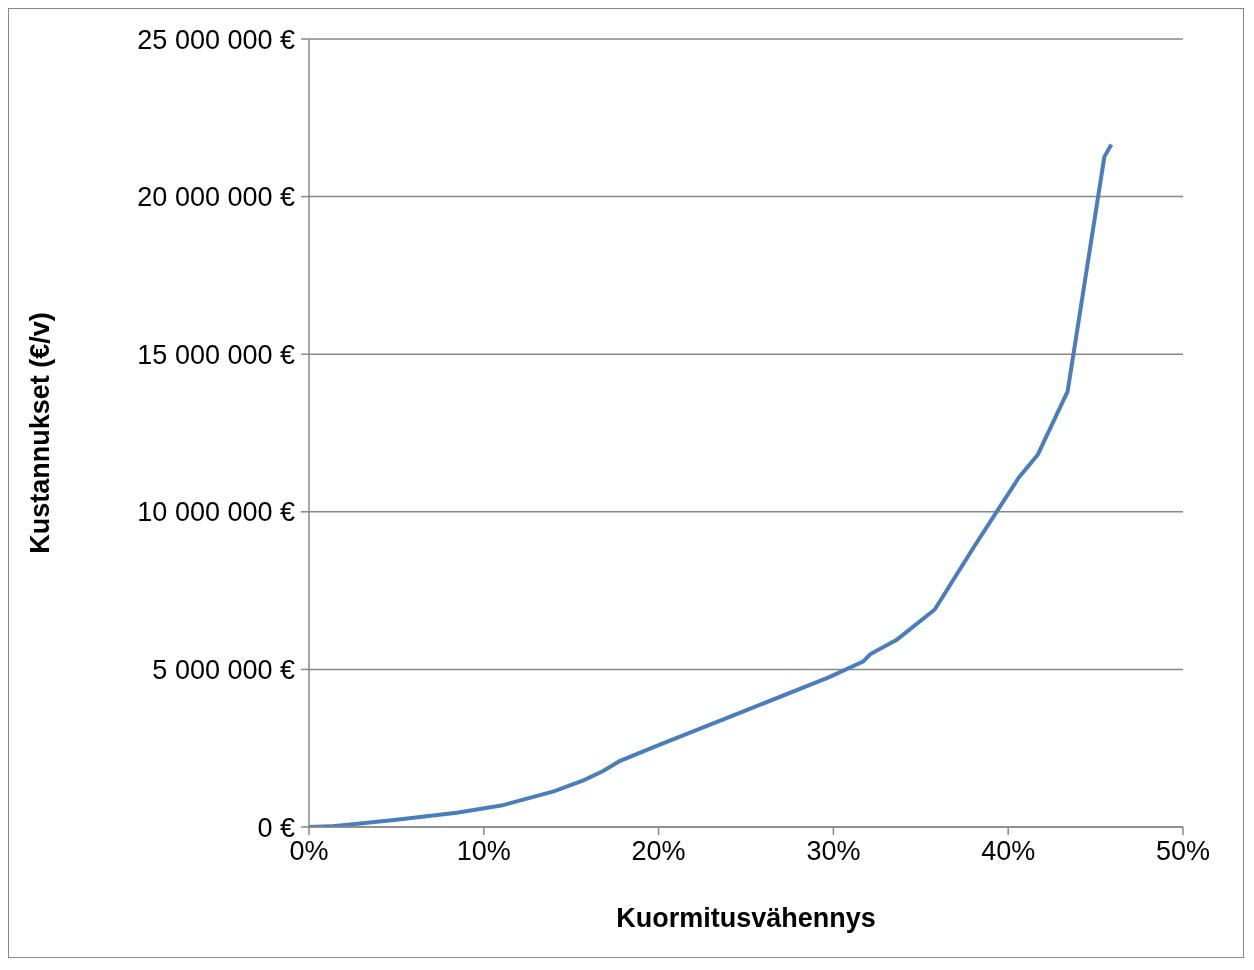 The height and width of the screenshot is (970, 1254). Describe the element at coordinates (309, 851) in the screenshot. I see `x-tick-label: 0%` at that location.